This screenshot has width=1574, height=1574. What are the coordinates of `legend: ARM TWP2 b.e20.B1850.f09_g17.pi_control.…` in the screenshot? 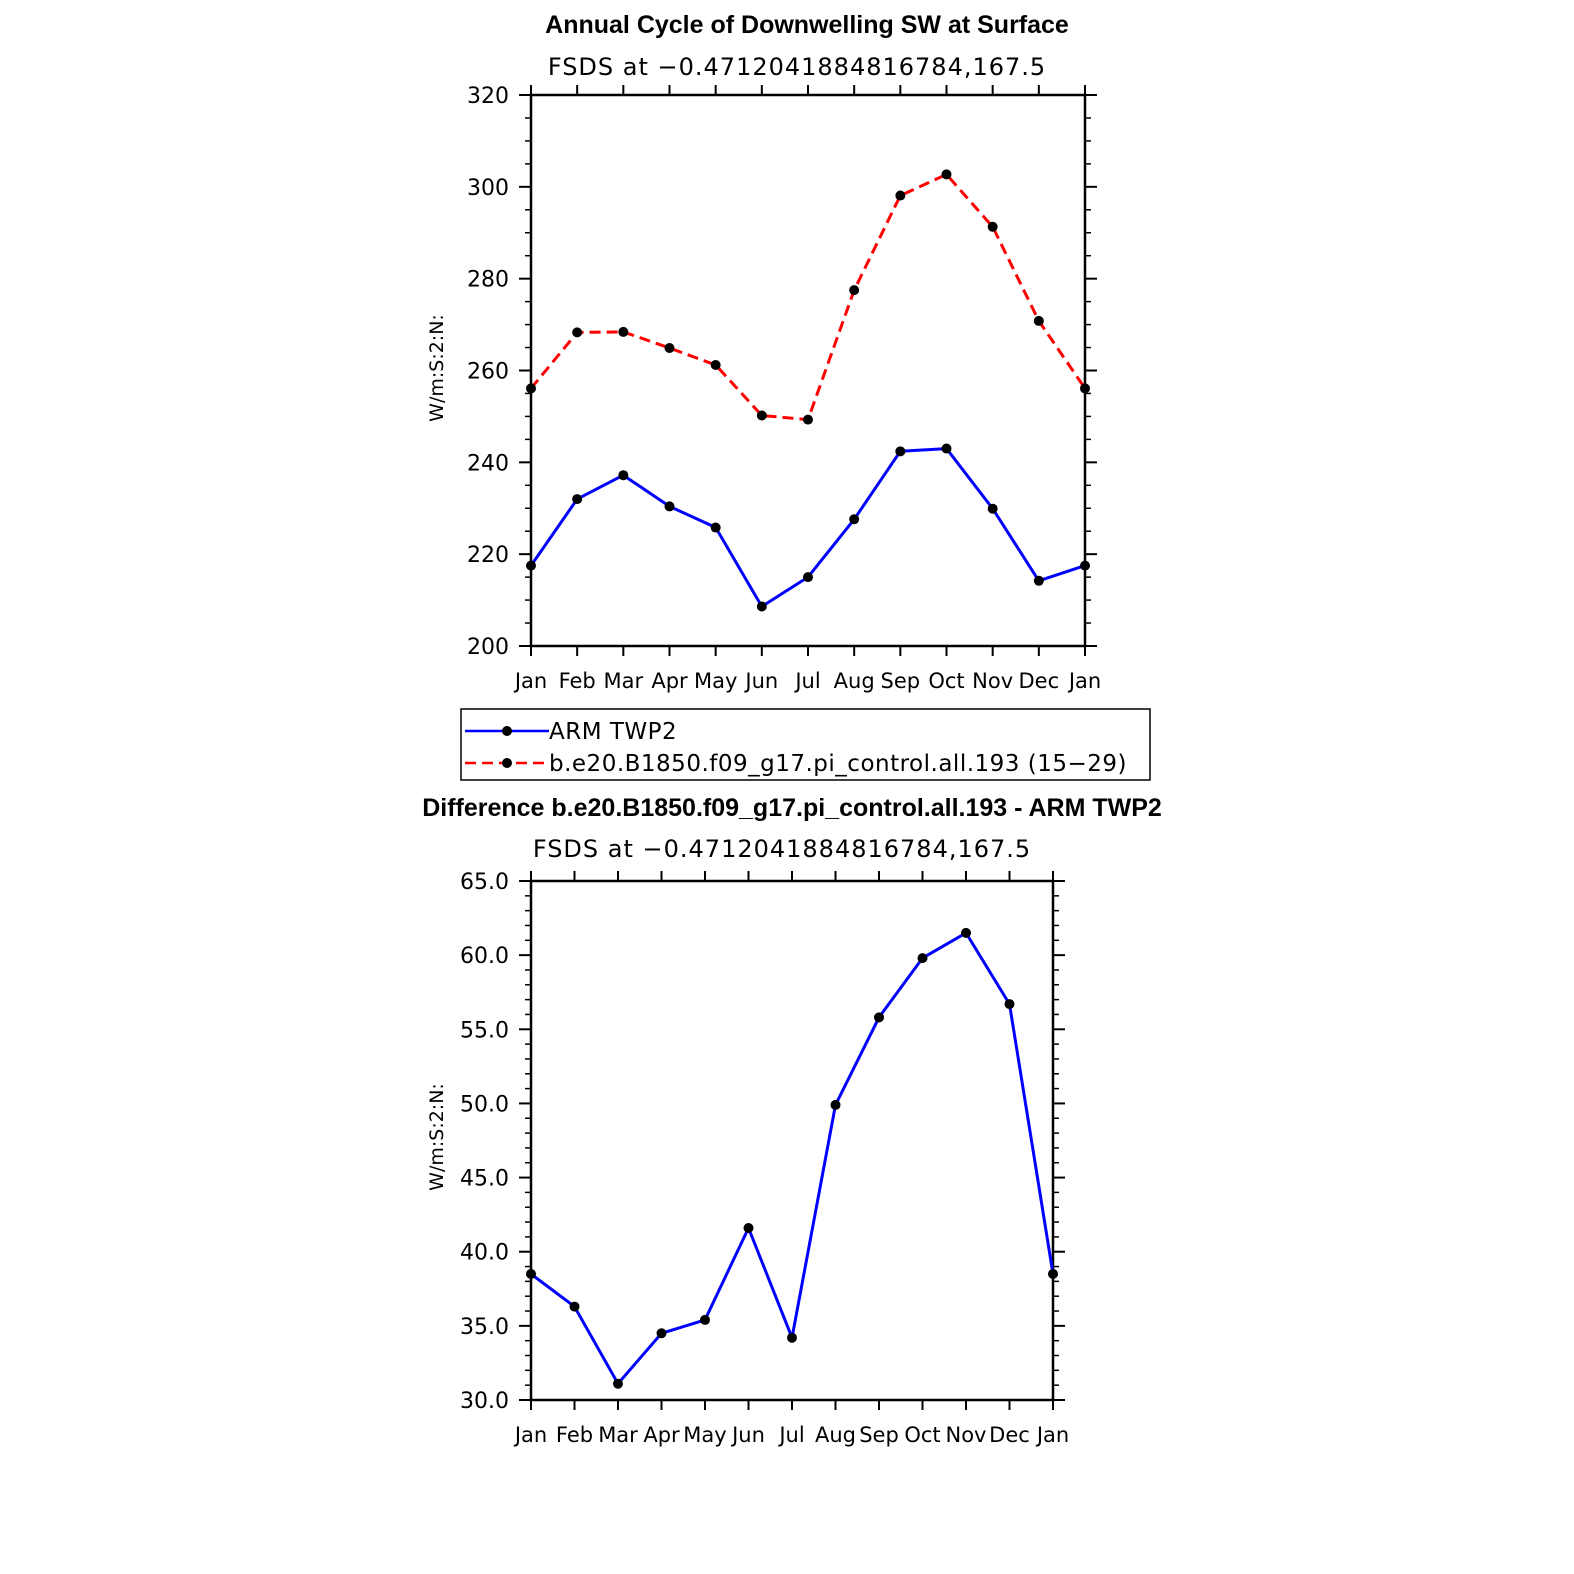 It's located at (805, 744).